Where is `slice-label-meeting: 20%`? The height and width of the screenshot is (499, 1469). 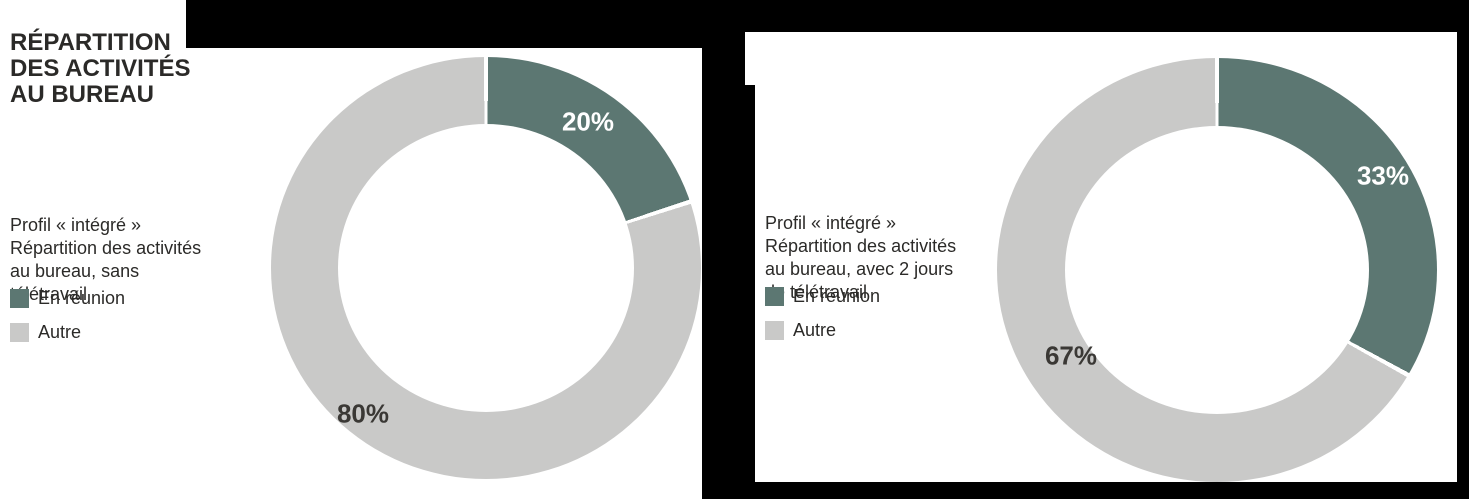 slice-label-meeting: 20% is located at coordinates (588, 121).